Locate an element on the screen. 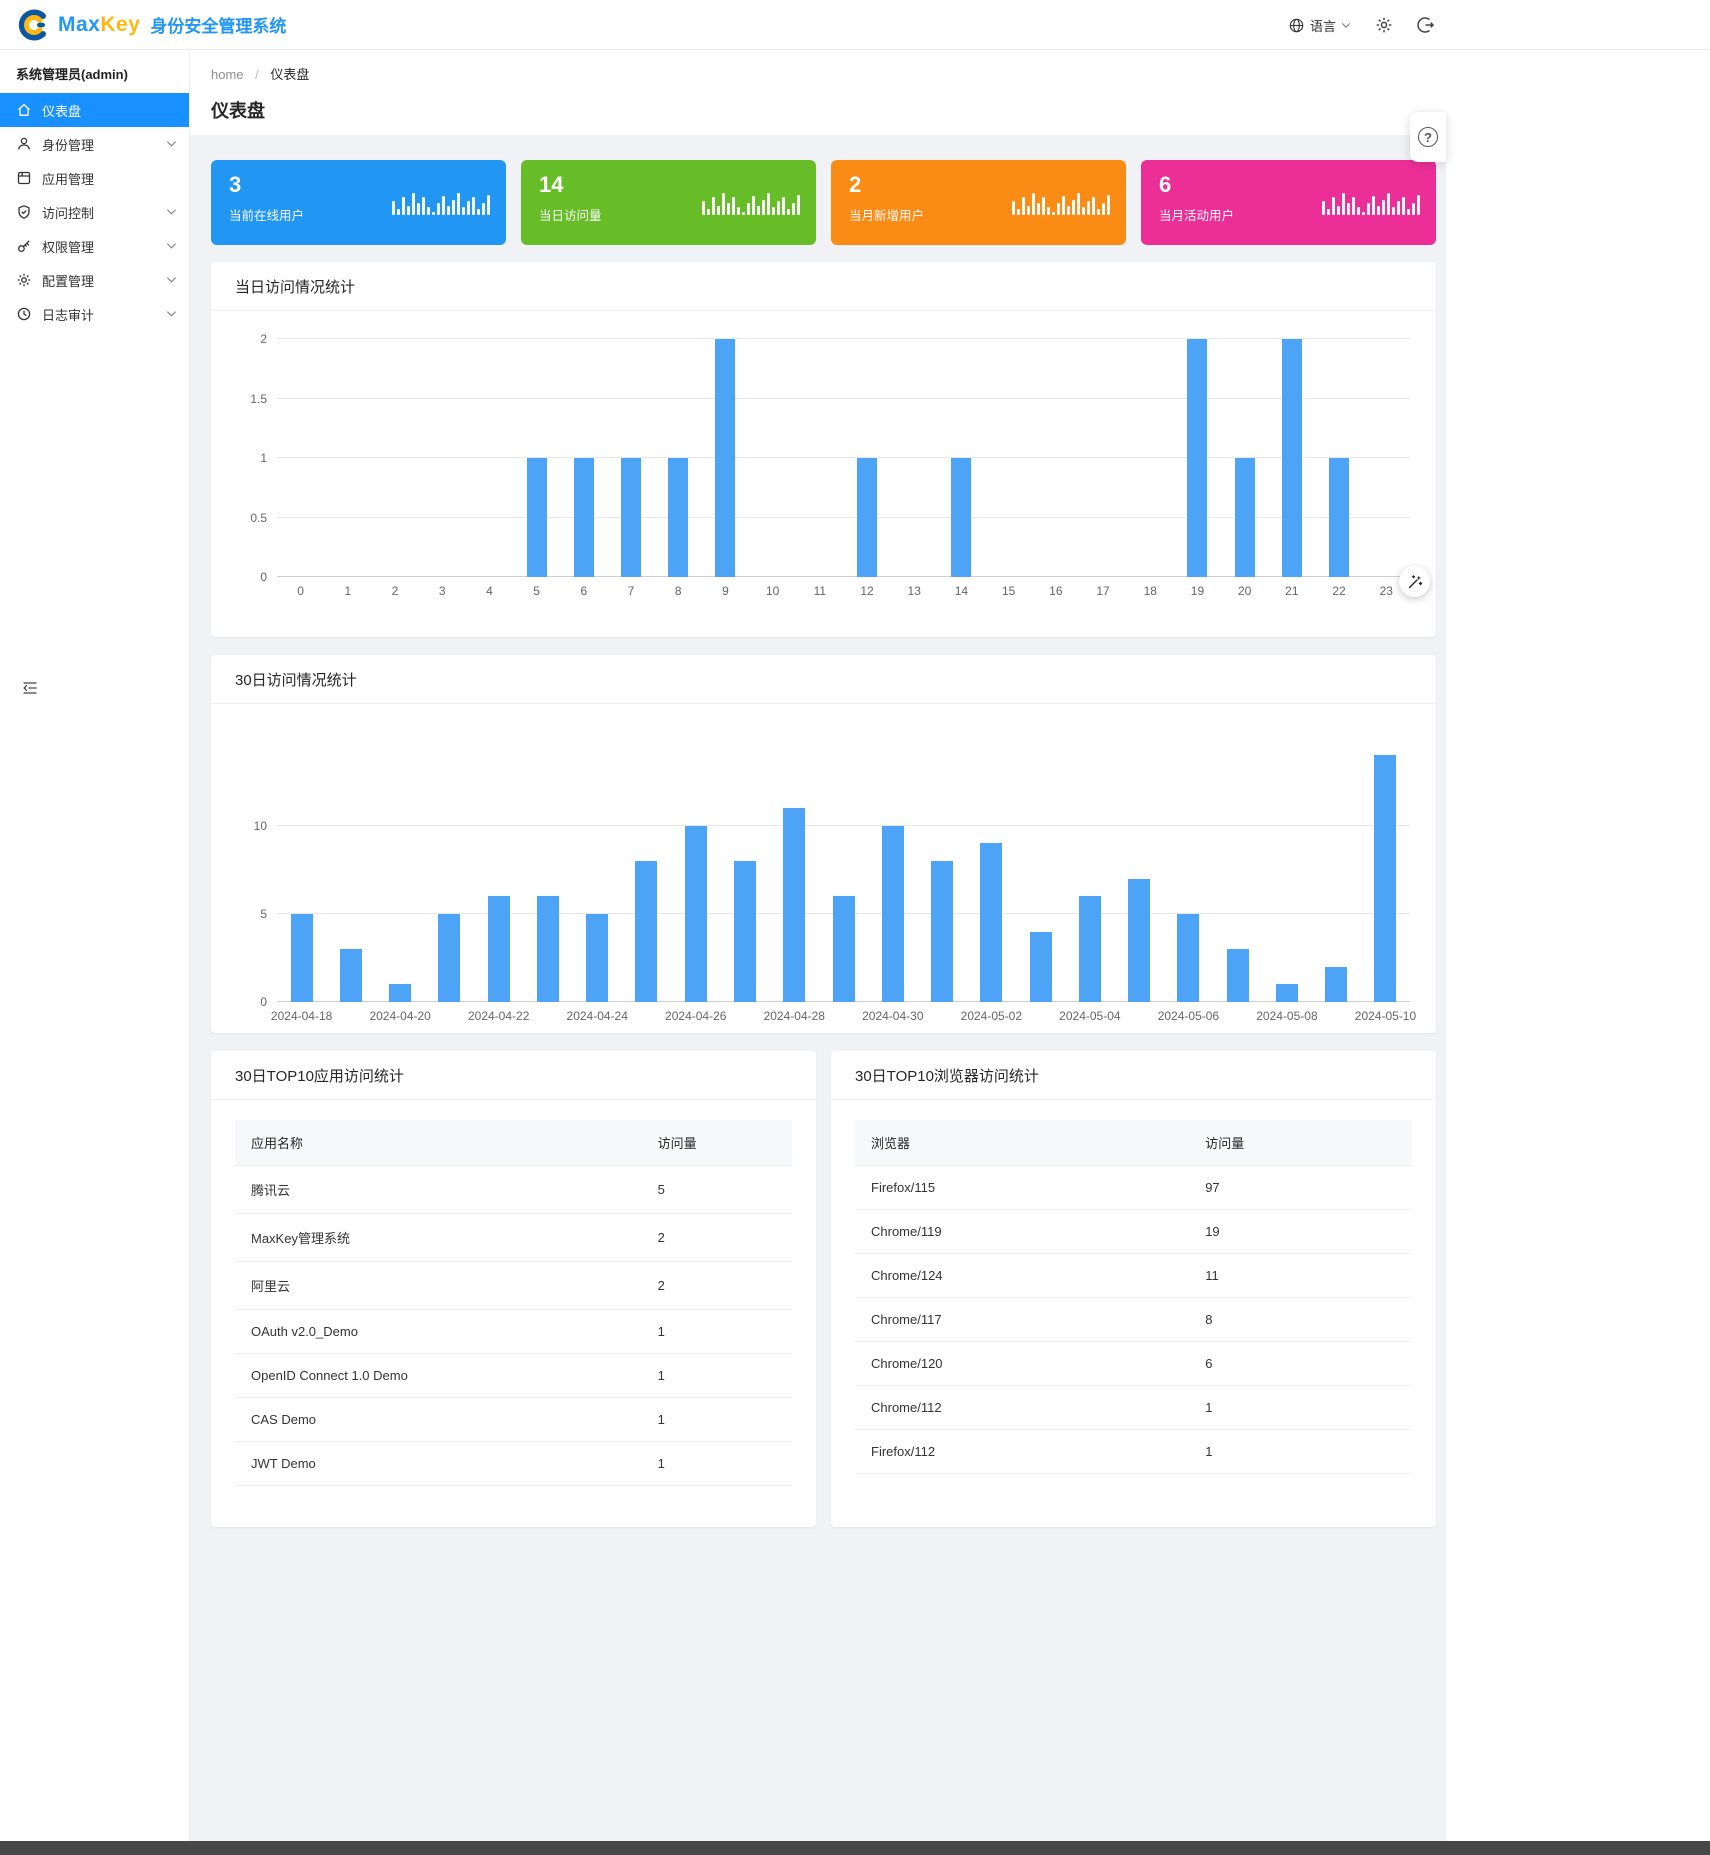  settings-button is located at coordinates (1384, 25).